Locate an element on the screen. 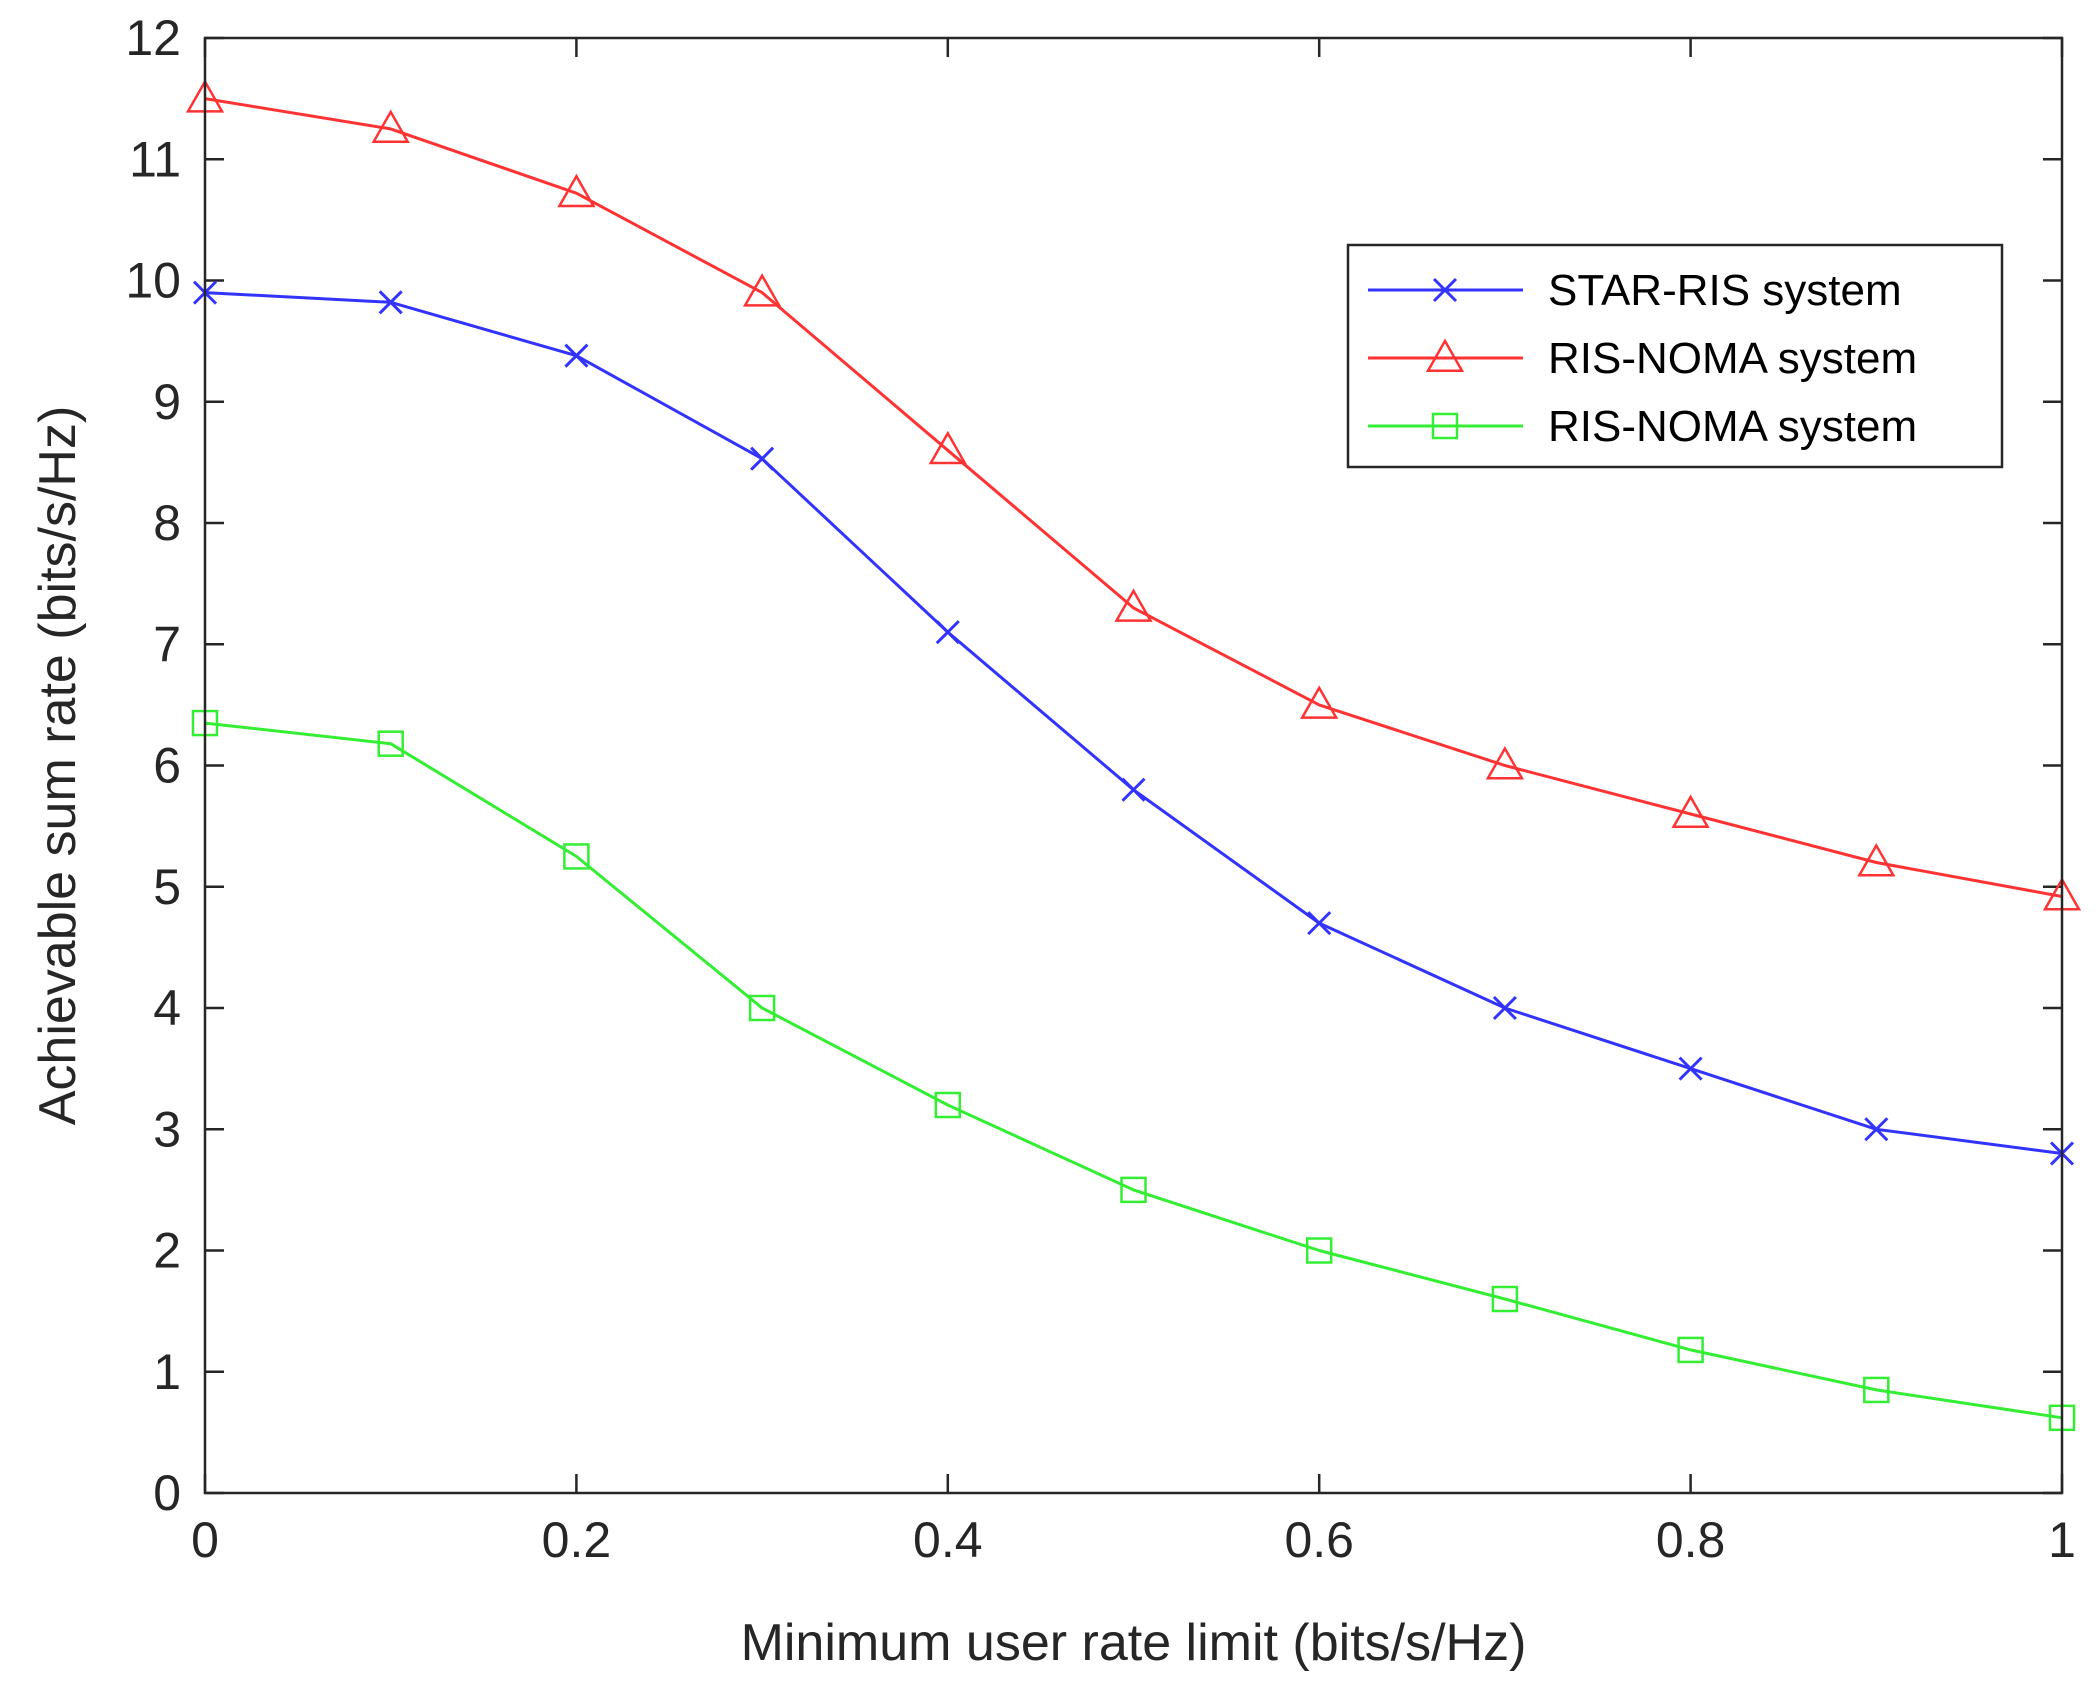  y-tick-label-12: 12 is located at coordinates (153, 38).